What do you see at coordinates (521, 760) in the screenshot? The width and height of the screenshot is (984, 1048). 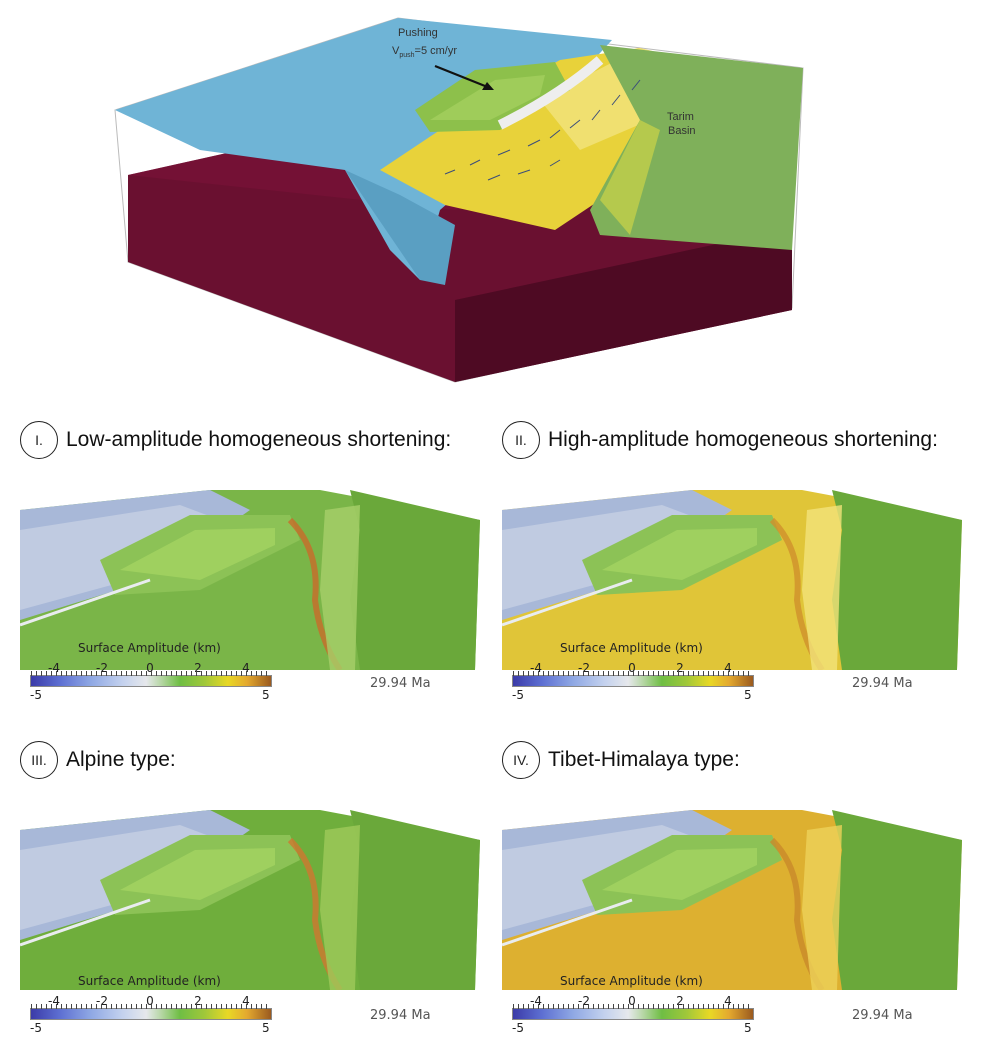 I see `panel-numeral: IV.` at bounding box center [521, 760].